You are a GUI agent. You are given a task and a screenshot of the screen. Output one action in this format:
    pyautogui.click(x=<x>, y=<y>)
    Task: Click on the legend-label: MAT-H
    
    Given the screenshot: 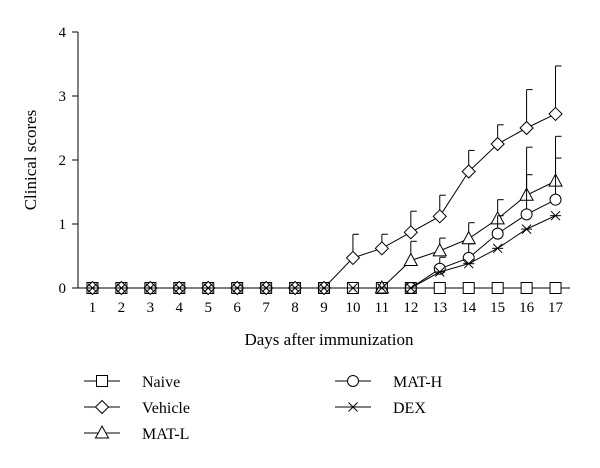 What is the action you would take?
    pyautogui.click(x=418, y=382)
    